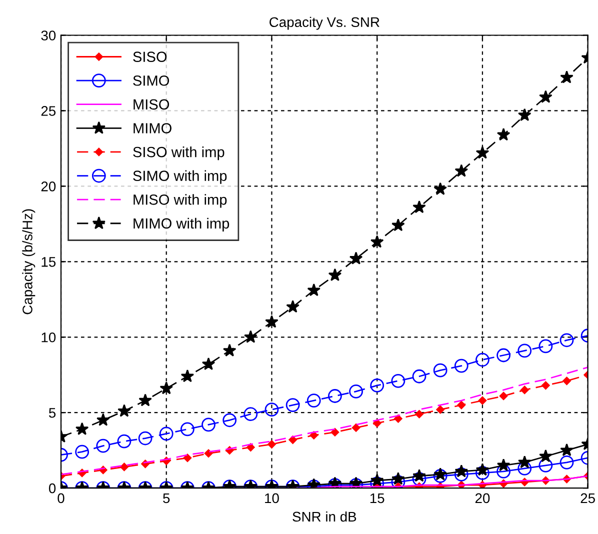  Describe the element at coordinates (61, 498) in the screenshot. I see `x-tick-label: 0` at that location.